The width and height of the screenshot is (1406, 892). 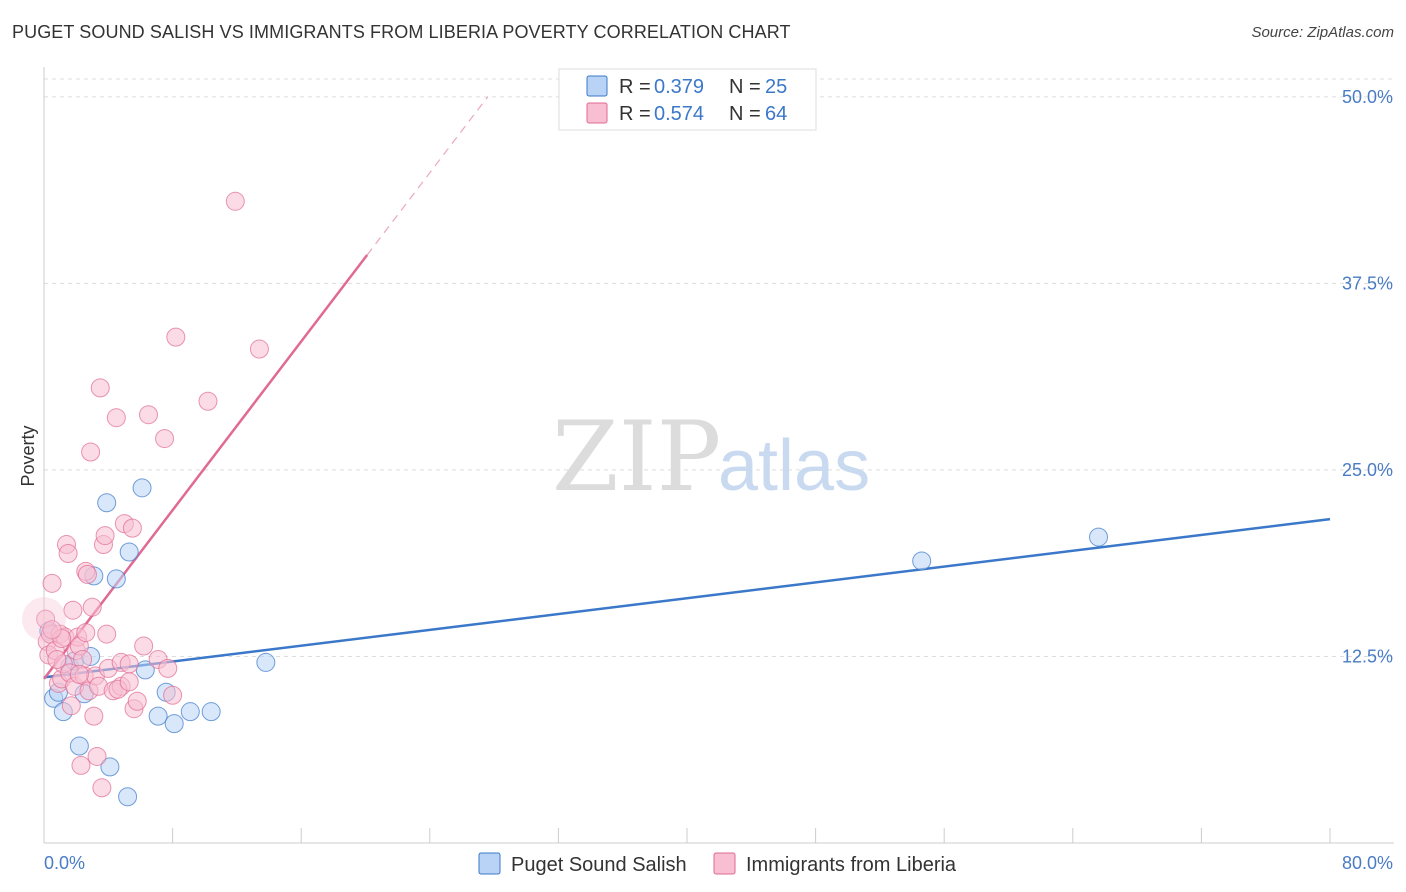 I want to click on watermark-atlas: atlas, so click(x=794, y=466).